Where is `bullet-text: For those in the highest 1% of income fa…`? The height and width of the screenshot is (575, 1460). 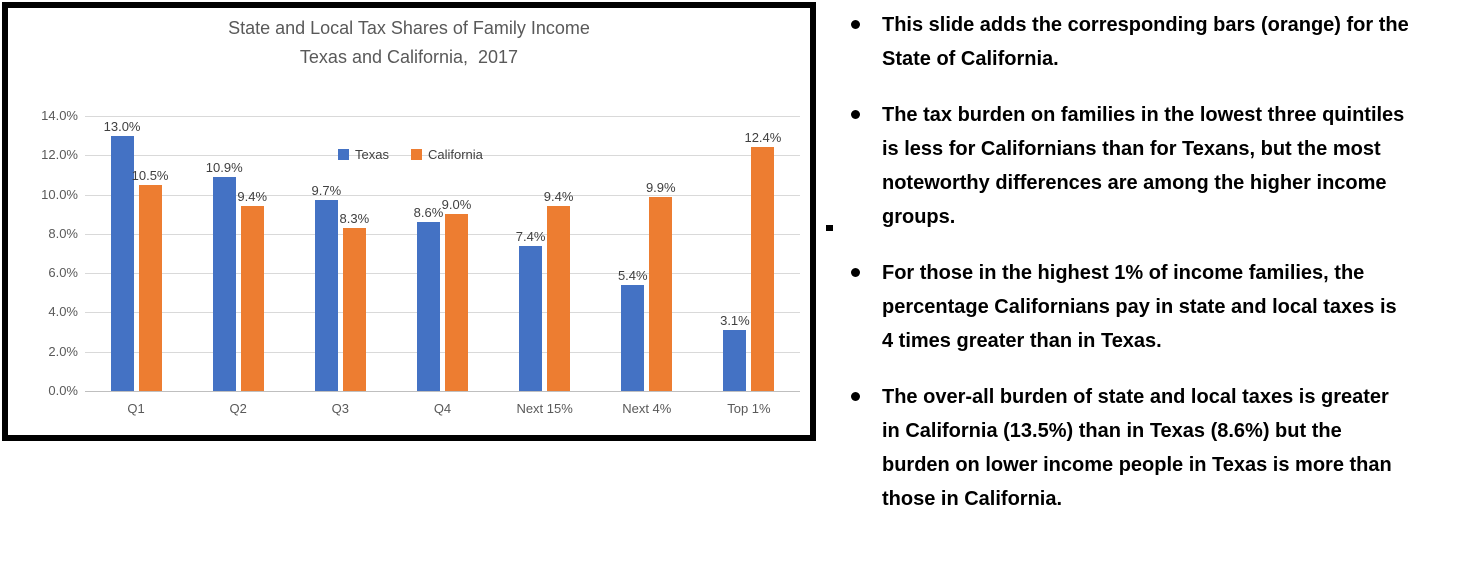
bullet-text: For those in the highest 1% of income fa… is located at coordinates (1139, 307).